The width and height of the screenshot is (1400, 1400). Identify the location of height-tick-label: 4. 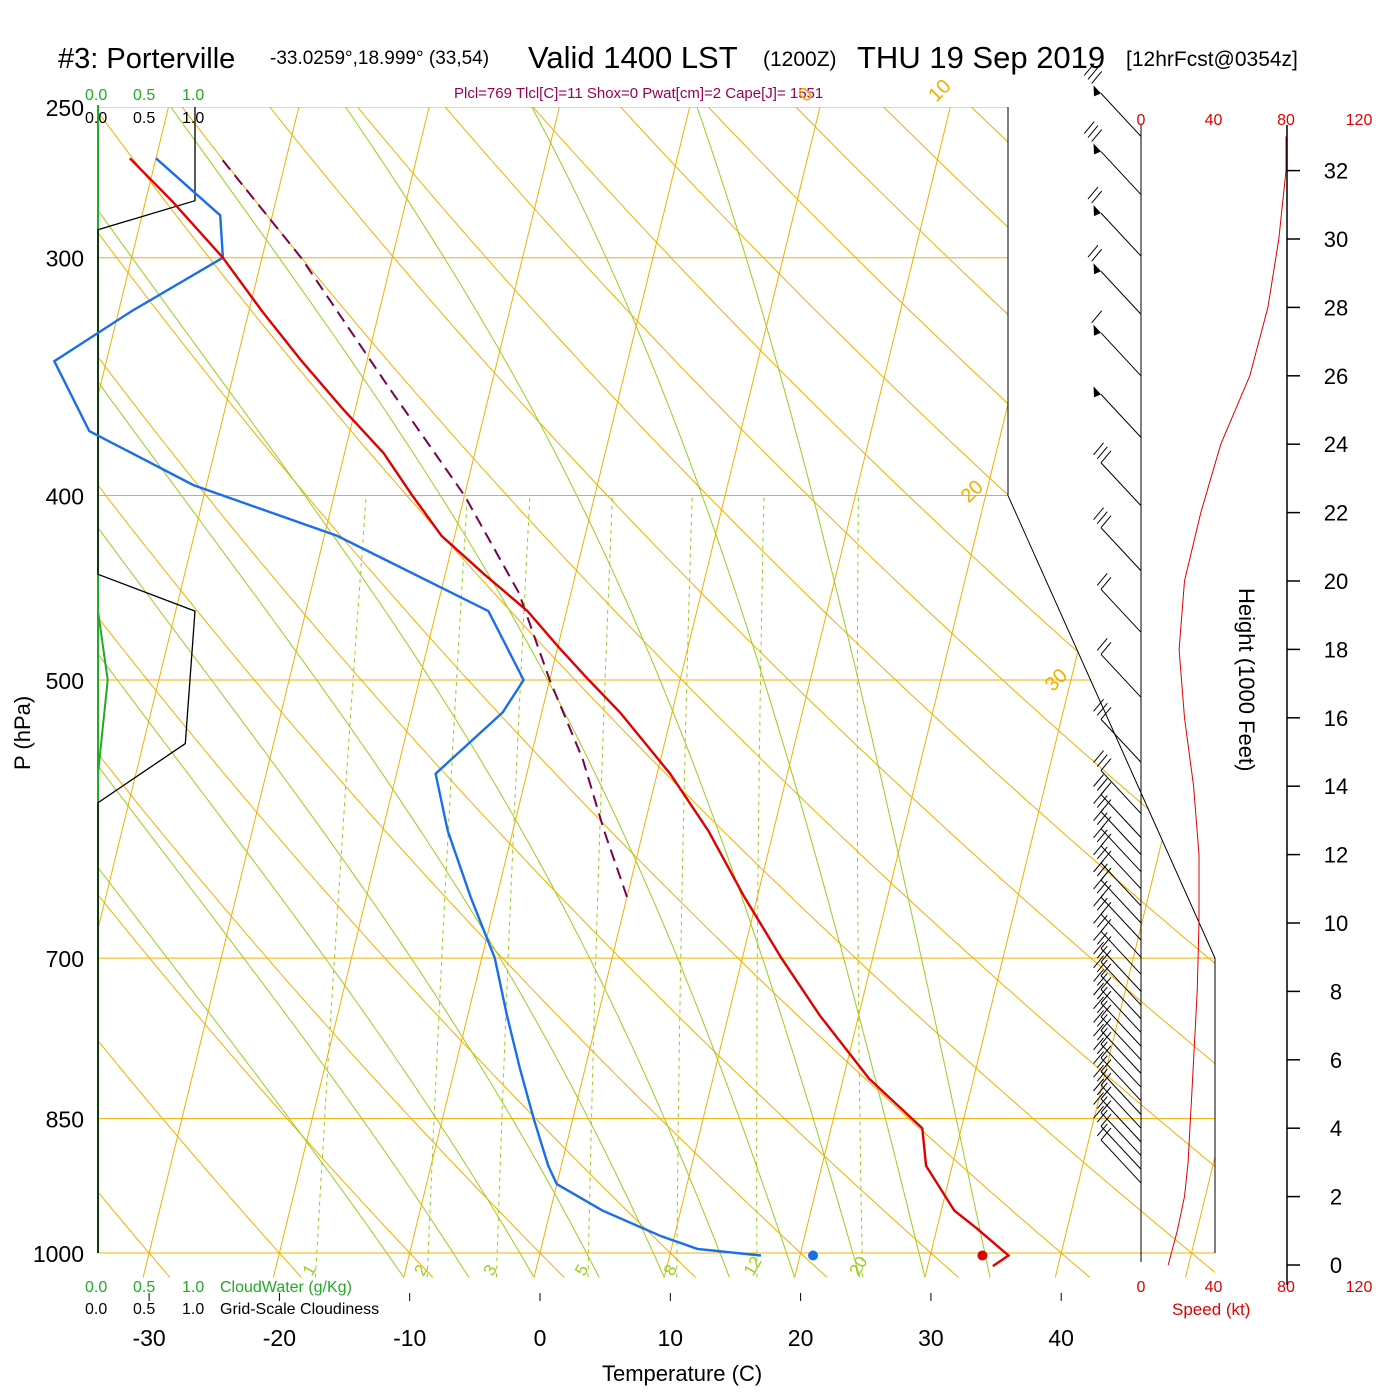
(1336, 1128).